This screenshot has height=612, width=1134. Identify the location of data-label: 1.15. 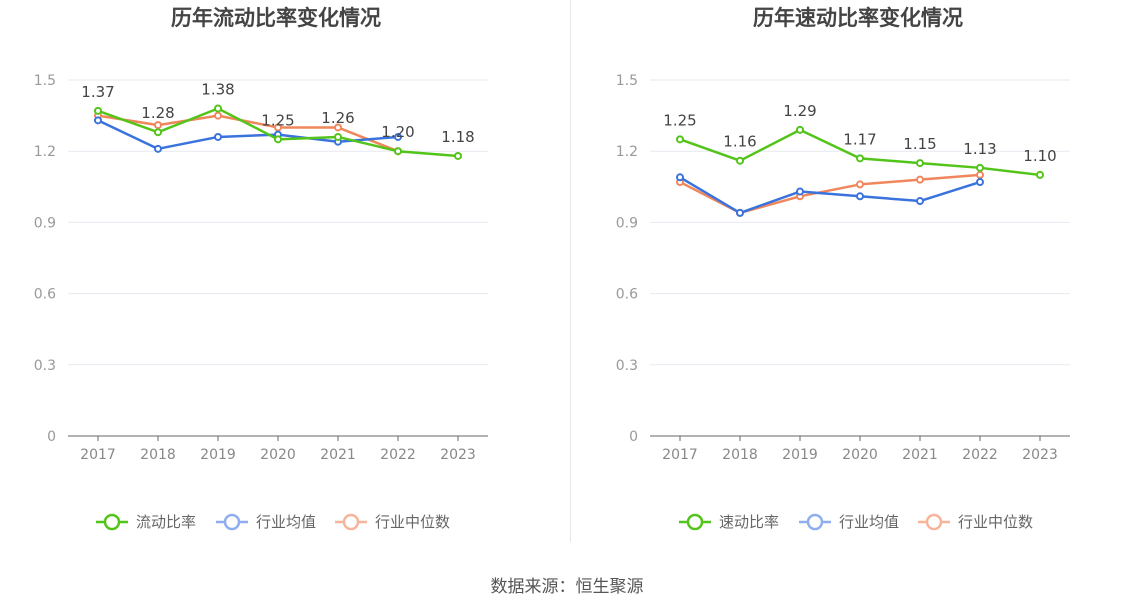
(919, 144).